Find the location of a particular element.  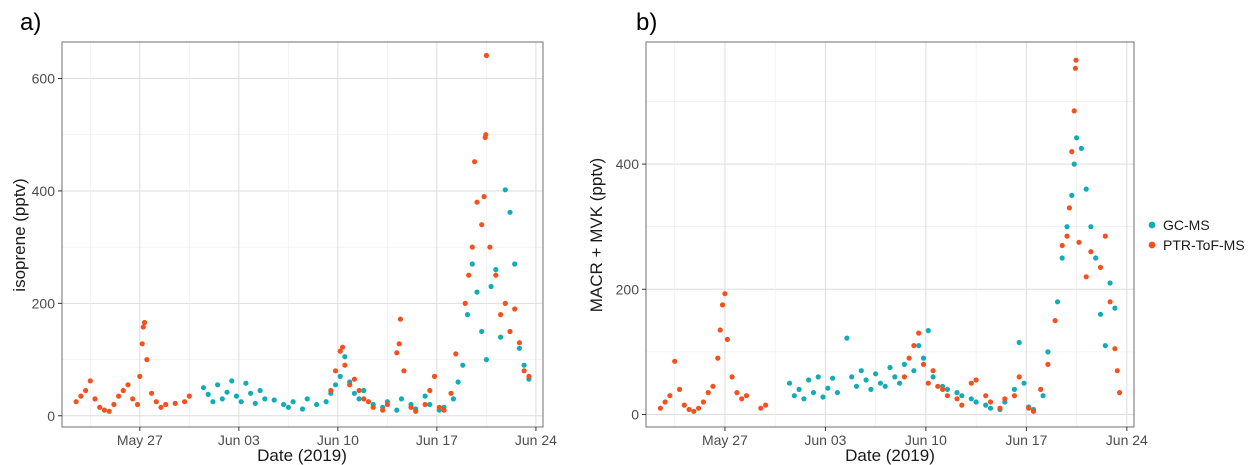

y-tick-label: 0 is located at coordinates (51, 416).